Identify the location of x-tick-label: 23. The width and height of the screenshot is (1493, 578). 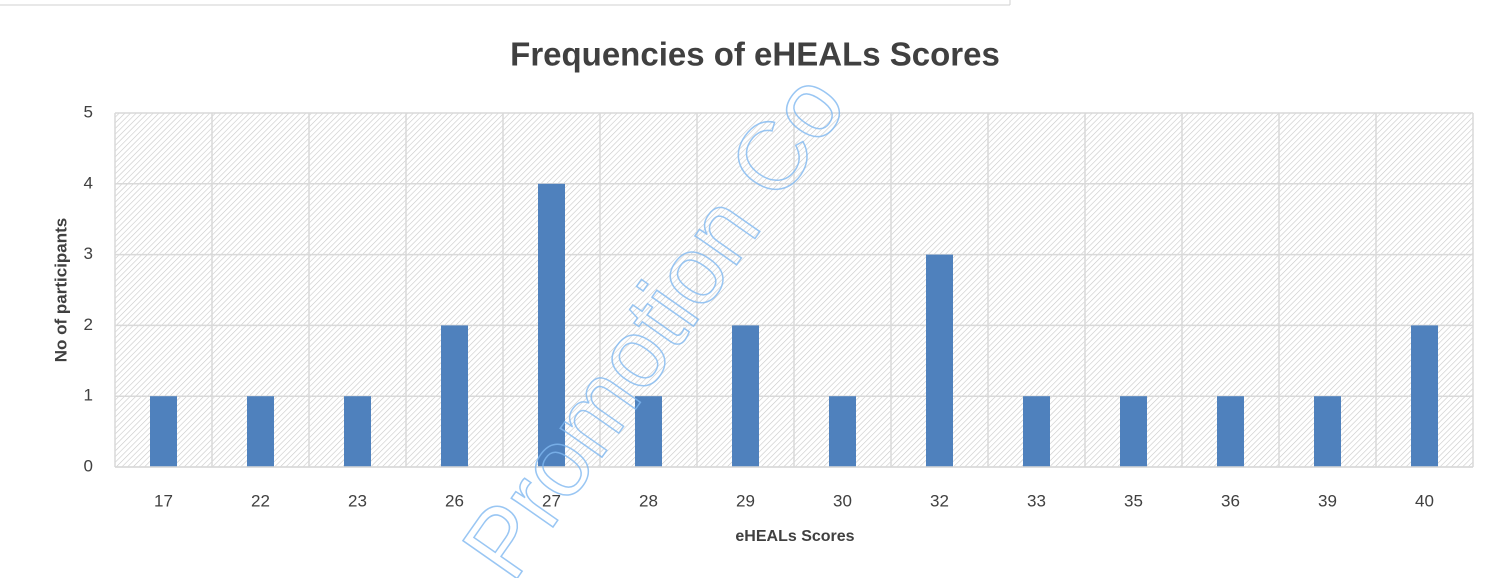
(357, 500).